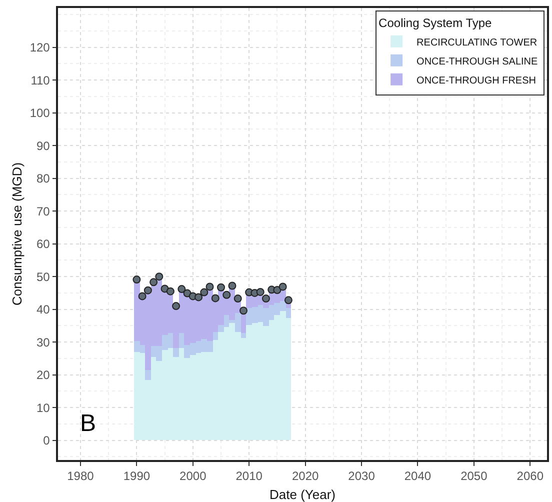  I want to click on legend-label: RECIRCULATING TOWER, so click(477, 42).